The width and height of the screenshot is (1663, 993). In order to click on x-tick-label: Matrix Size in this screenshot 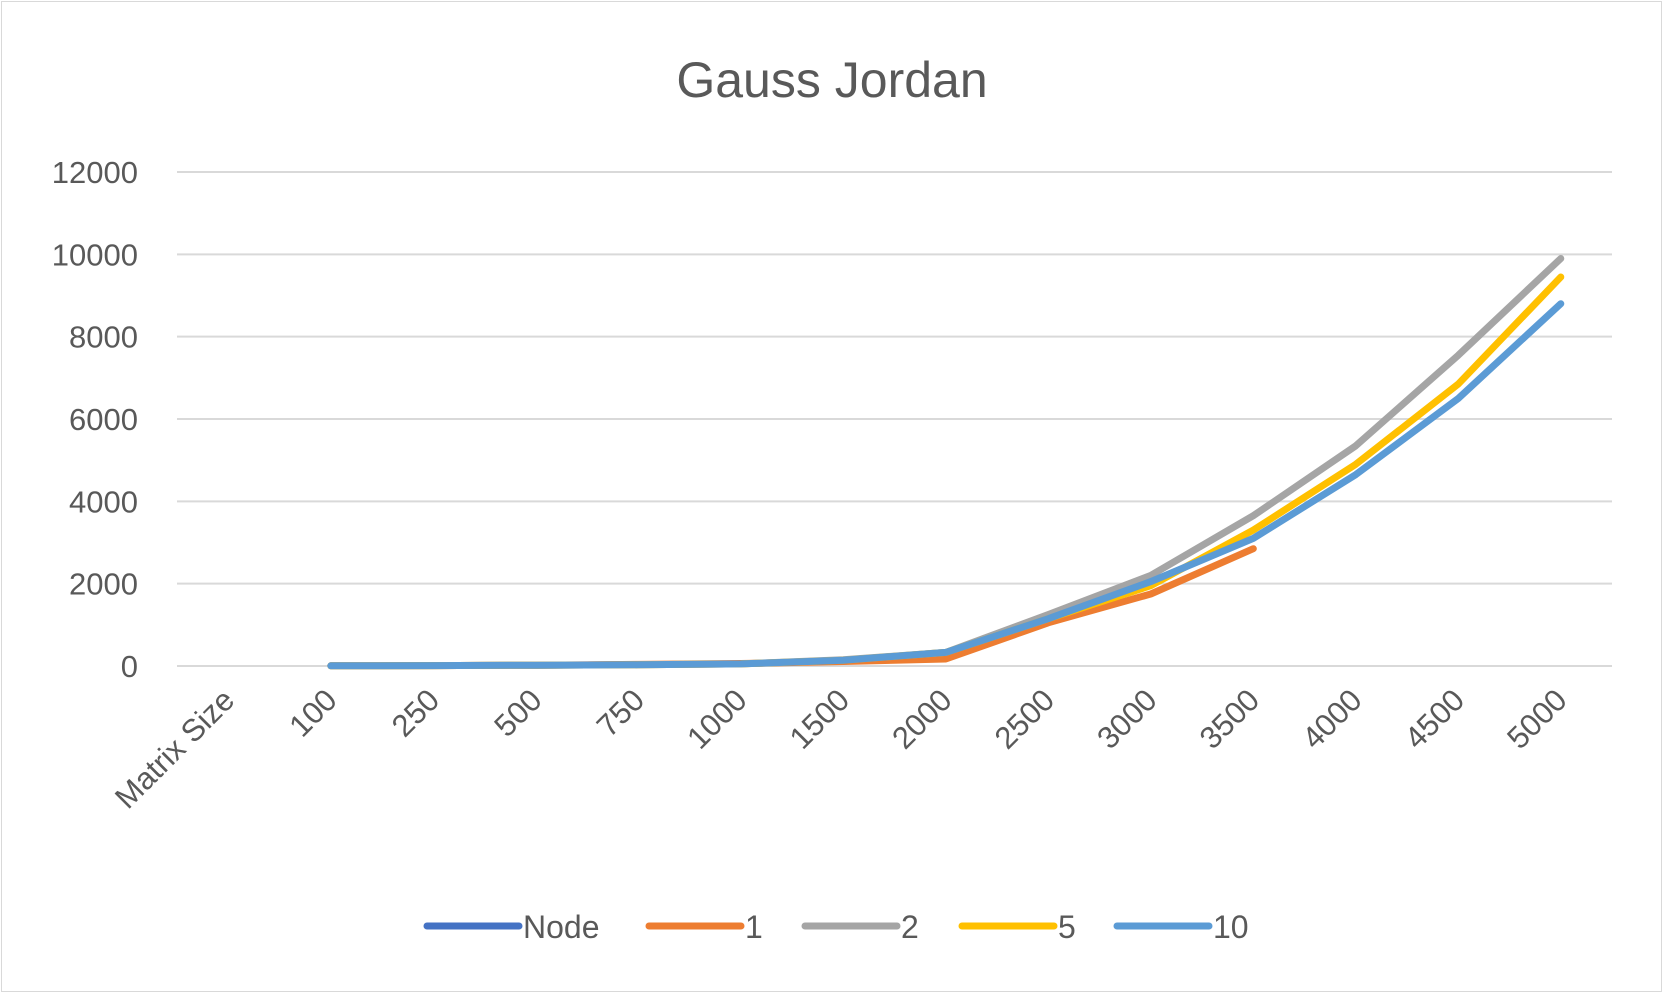, I will do `click(174, 748)`.